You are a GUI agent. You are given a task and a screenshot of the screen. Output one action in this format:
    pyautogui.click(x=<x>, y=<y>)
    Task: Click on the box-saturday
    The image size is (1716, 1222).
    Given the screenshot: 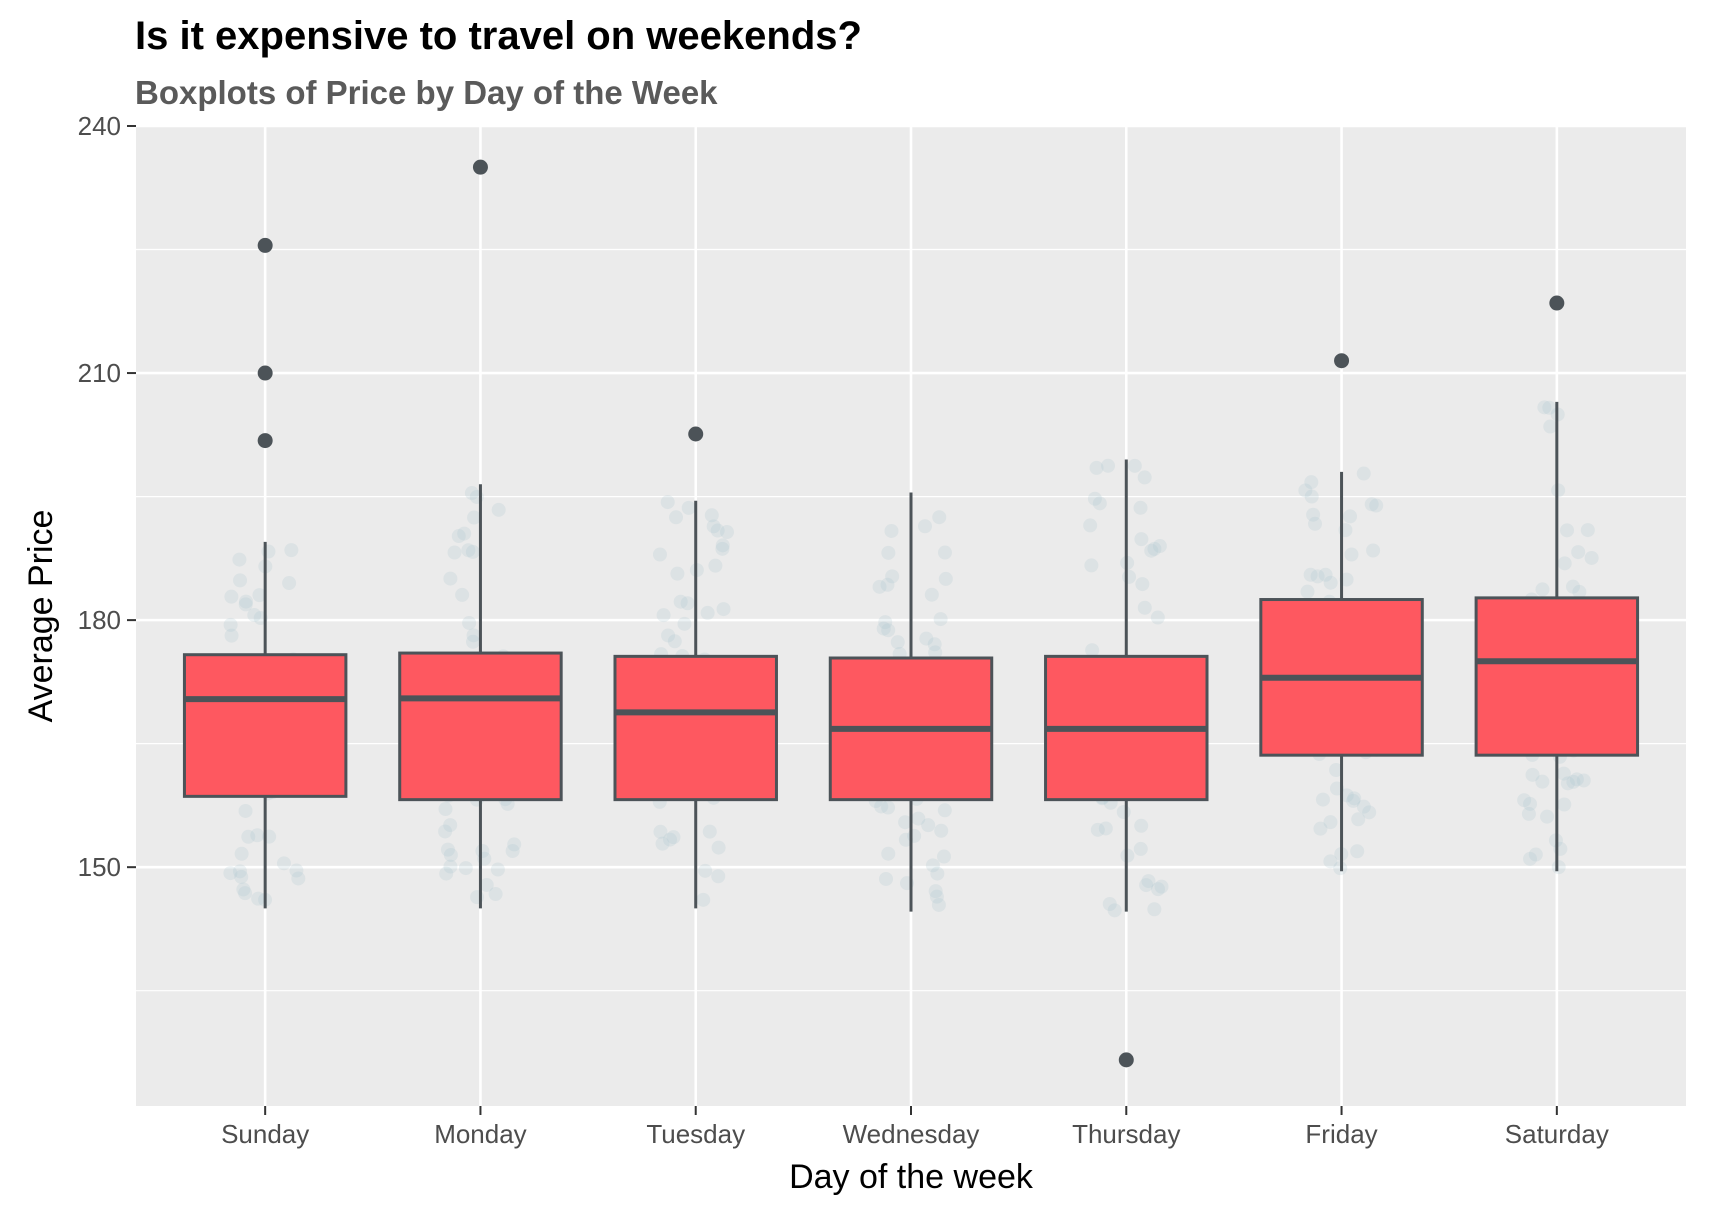 What is the action you would take?
    pyautogui.click(x=1557, y=676)
    